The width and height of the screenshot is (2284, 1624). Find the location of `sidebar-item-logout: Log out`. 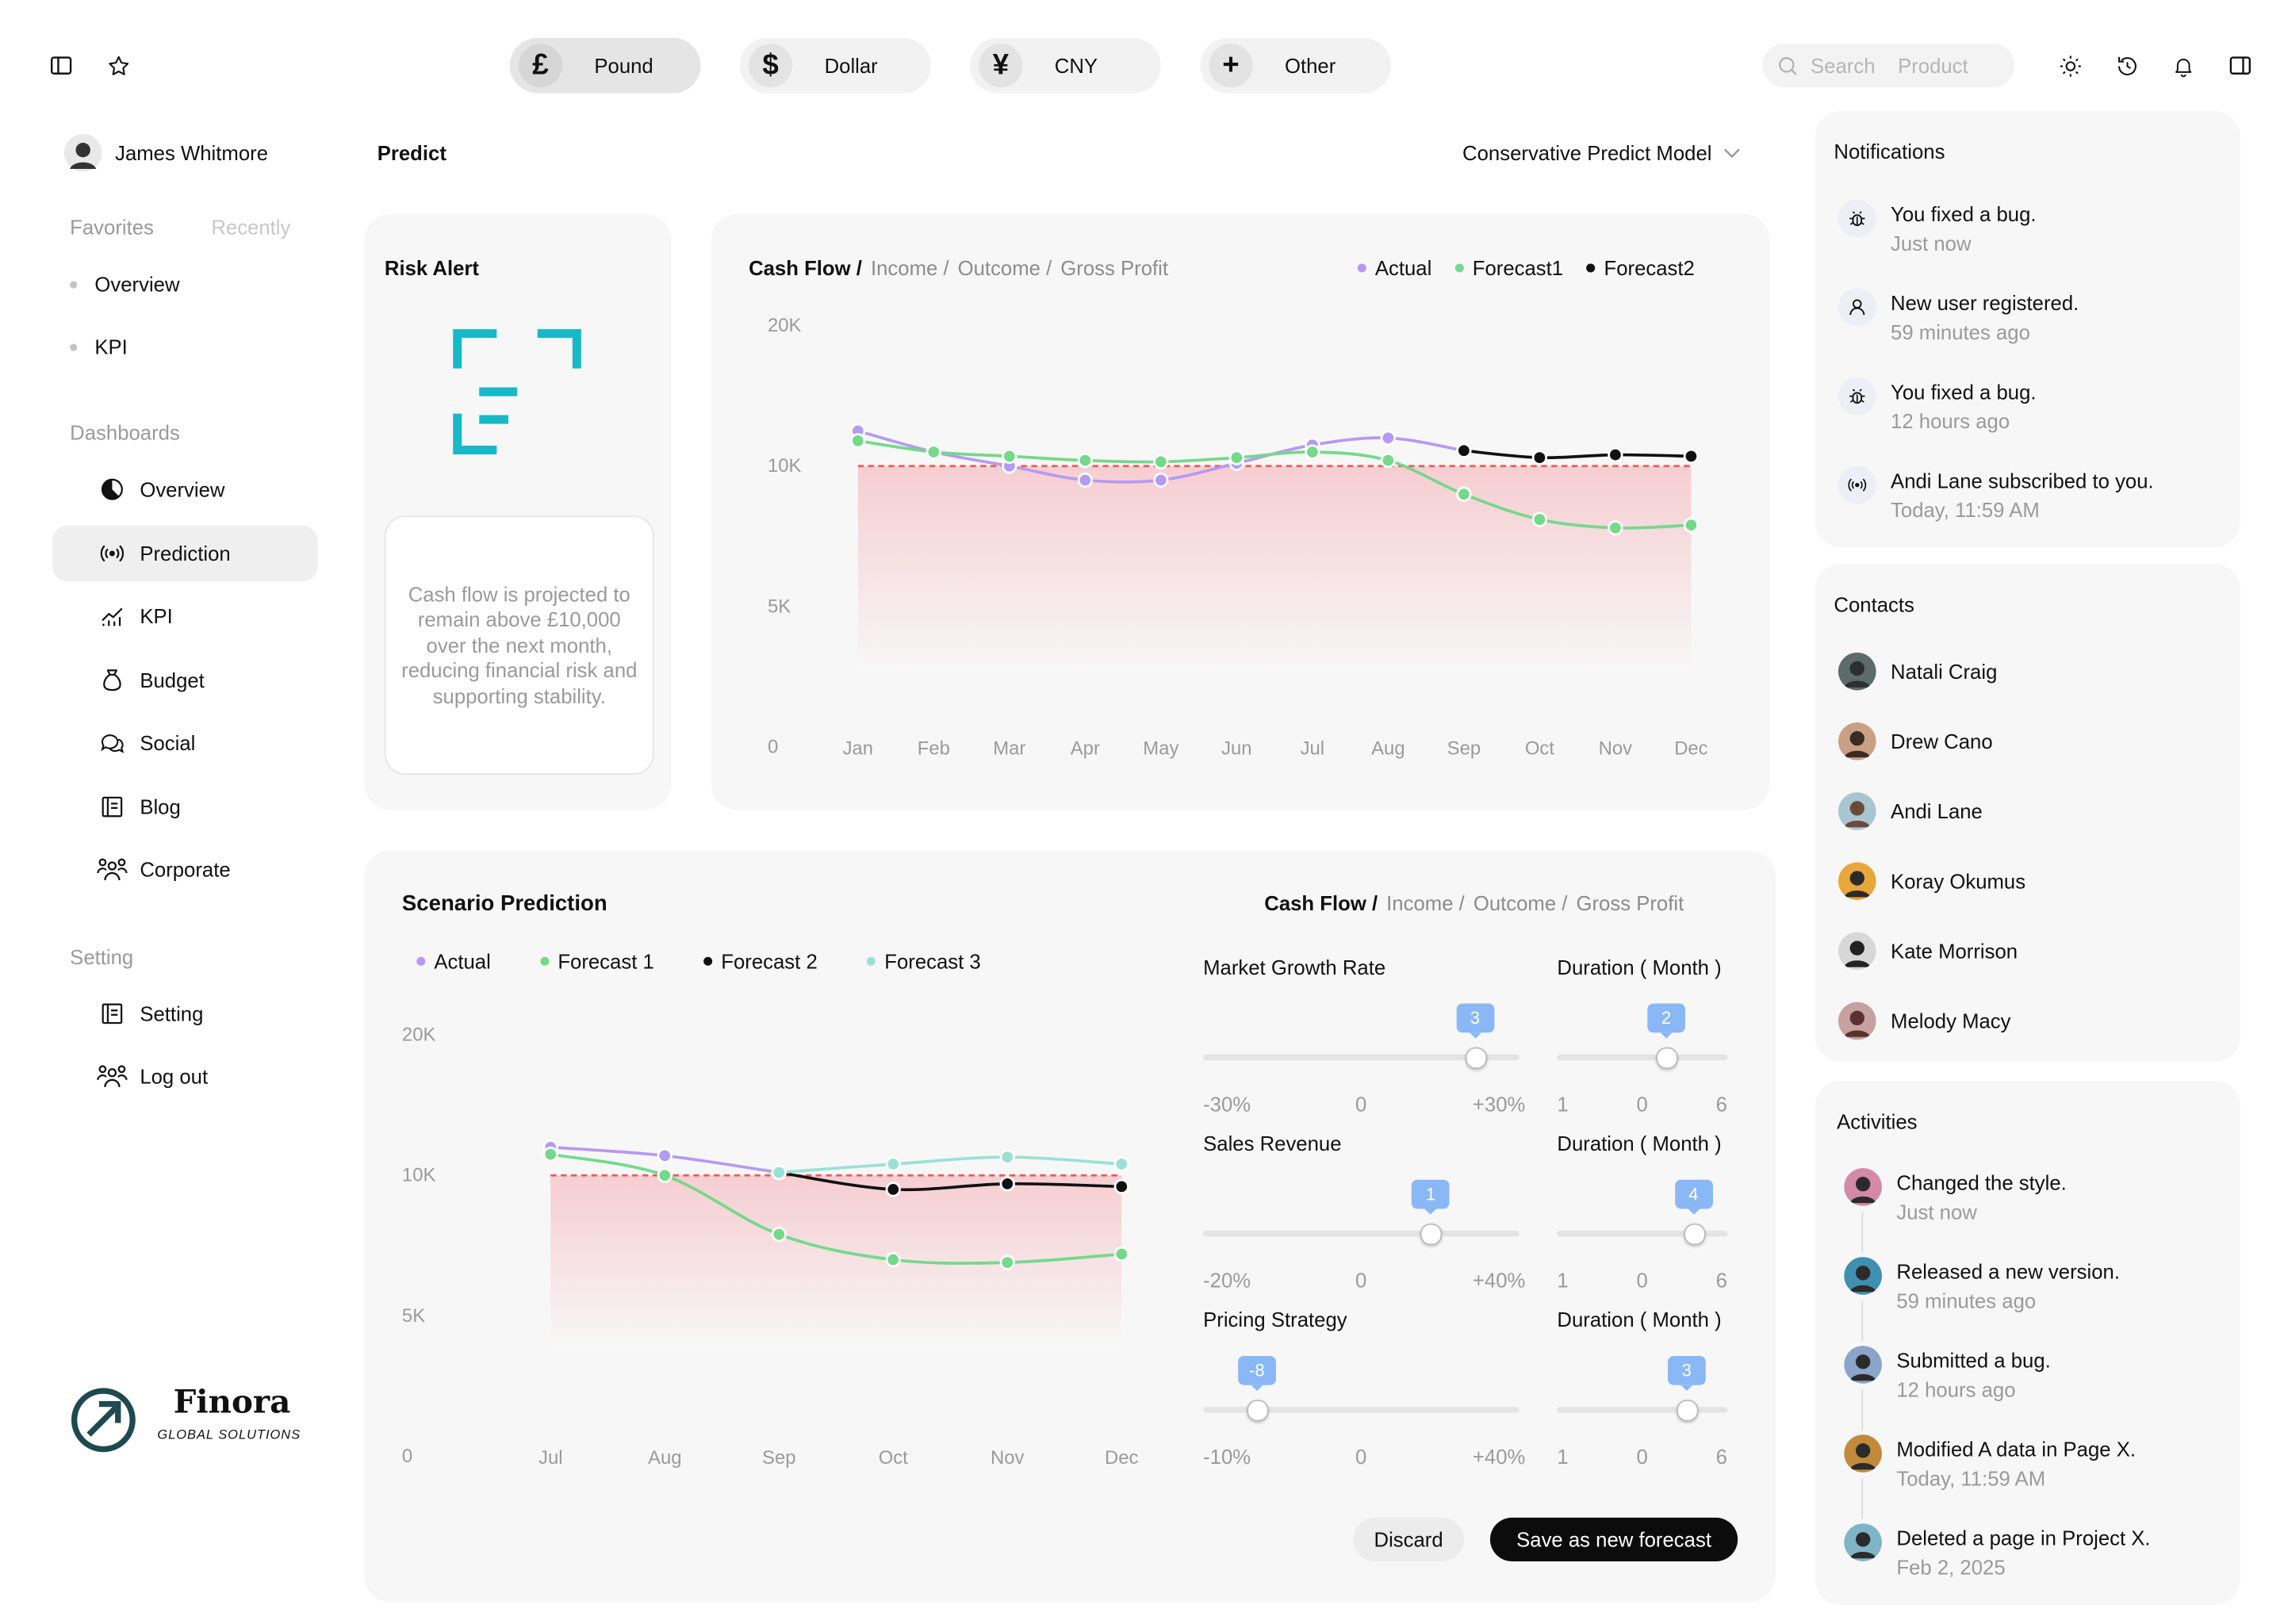

sidebar-item-logout: Log out is located at coordinates (184, 1076).